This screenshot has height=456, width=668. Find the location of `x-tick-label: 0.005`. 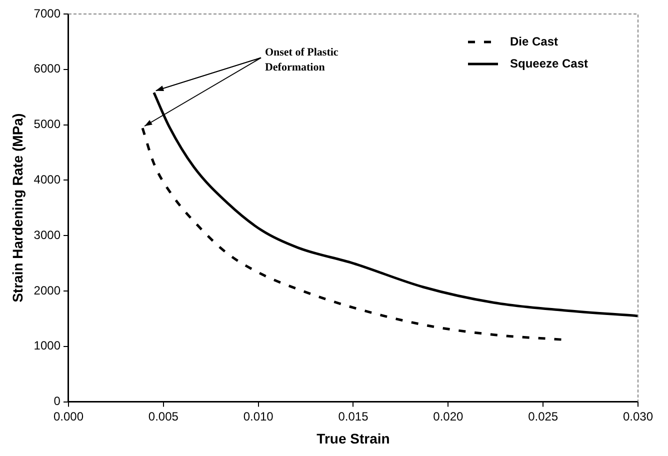

x-tick-label: 0.005 is located at coordinates (163, 416).